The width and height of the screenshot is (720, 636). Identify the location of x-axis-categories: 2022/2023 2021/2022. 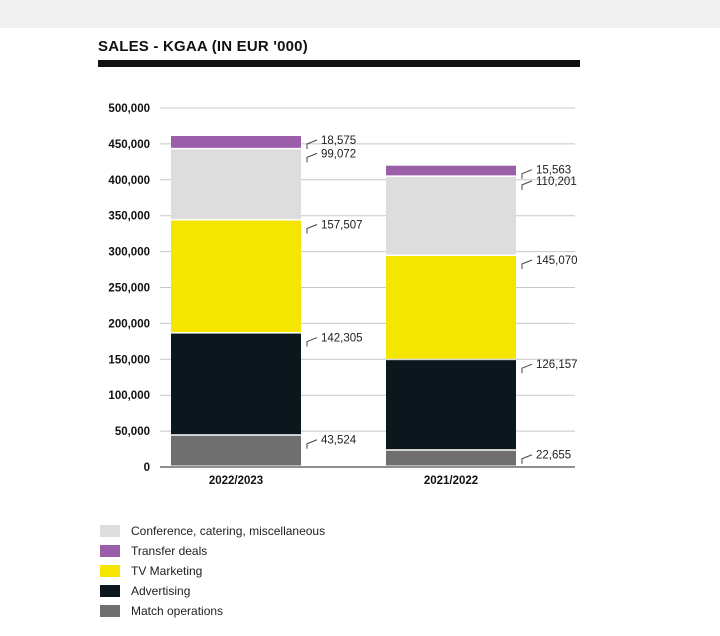
(343, 481).